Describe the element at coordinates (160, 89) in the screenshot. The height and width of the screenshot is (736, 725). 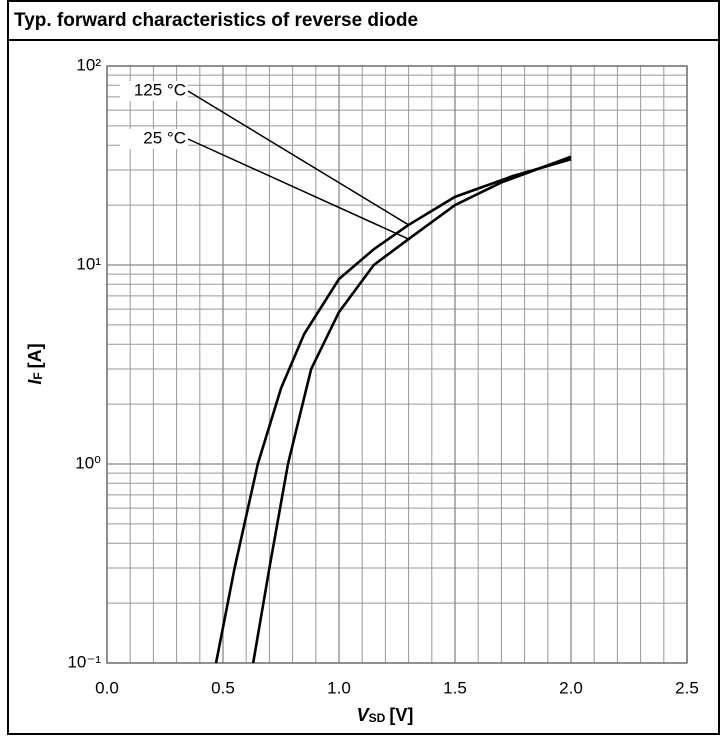
I see `series-label: 125 °C` at that location.